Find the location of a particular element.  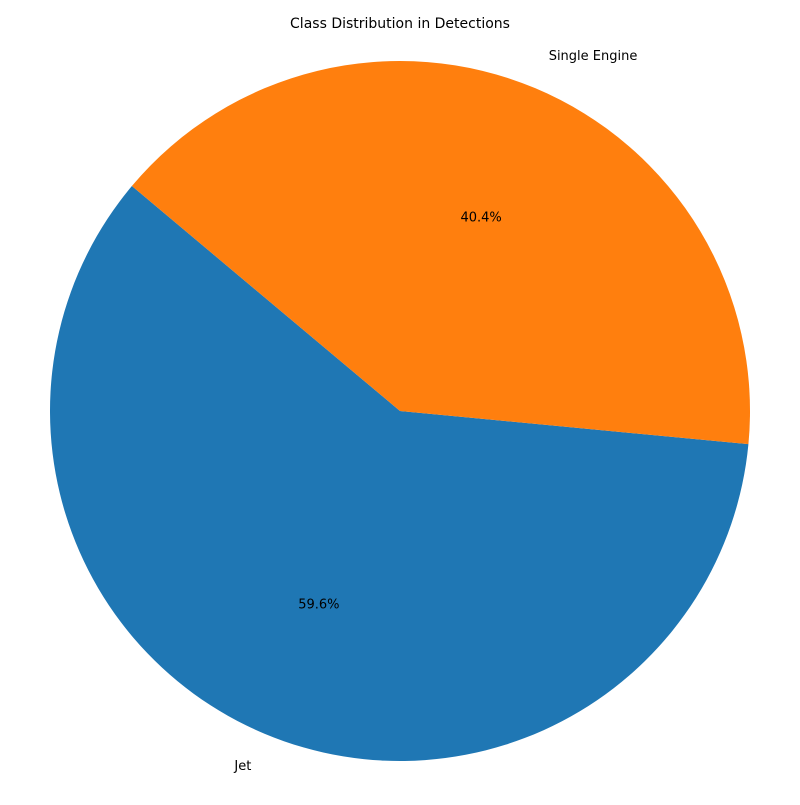

chart-title: Class Distribution in Detections is located at coordinates (400, 24).